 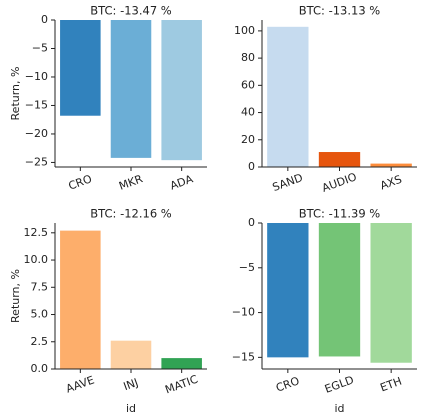 What do you see at coordinates (131, 214) in the screenshot?
I see `chart-title: BTC: -12.16 %` at bounding box center [131, 214].